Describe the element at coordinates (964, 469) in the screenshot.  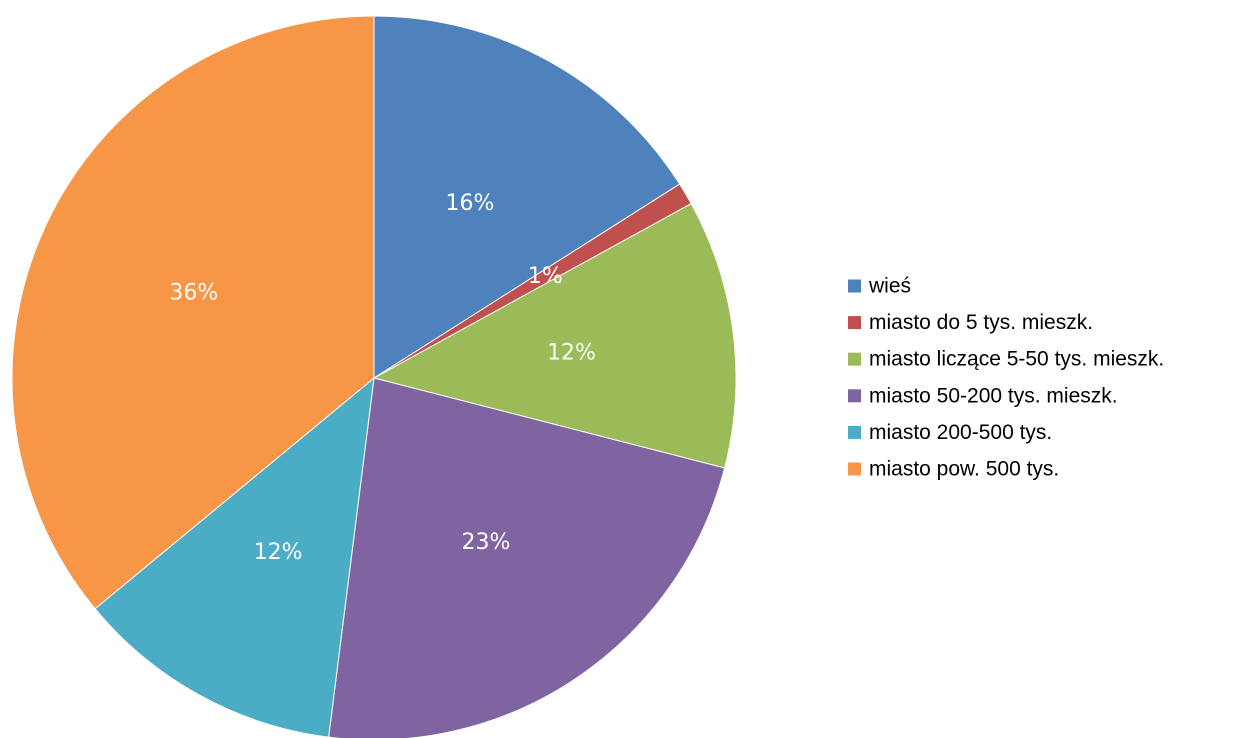
I see `legend-label: miasto pow. 500 tys.` at that location.